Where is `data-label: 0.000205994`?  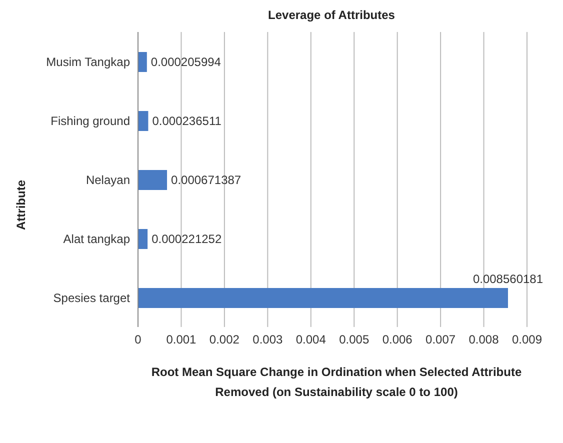 data-label: 0.000205994 is located at coordinates (186, 62).